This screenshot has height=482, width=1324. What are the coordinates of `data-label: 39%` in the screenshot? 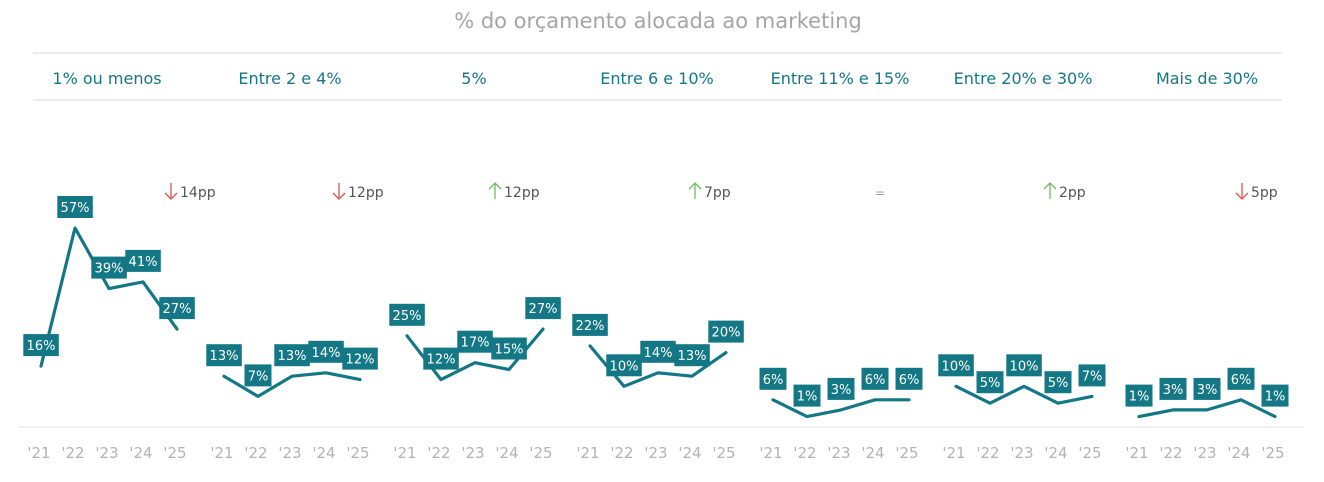 It's located at (109, 267).